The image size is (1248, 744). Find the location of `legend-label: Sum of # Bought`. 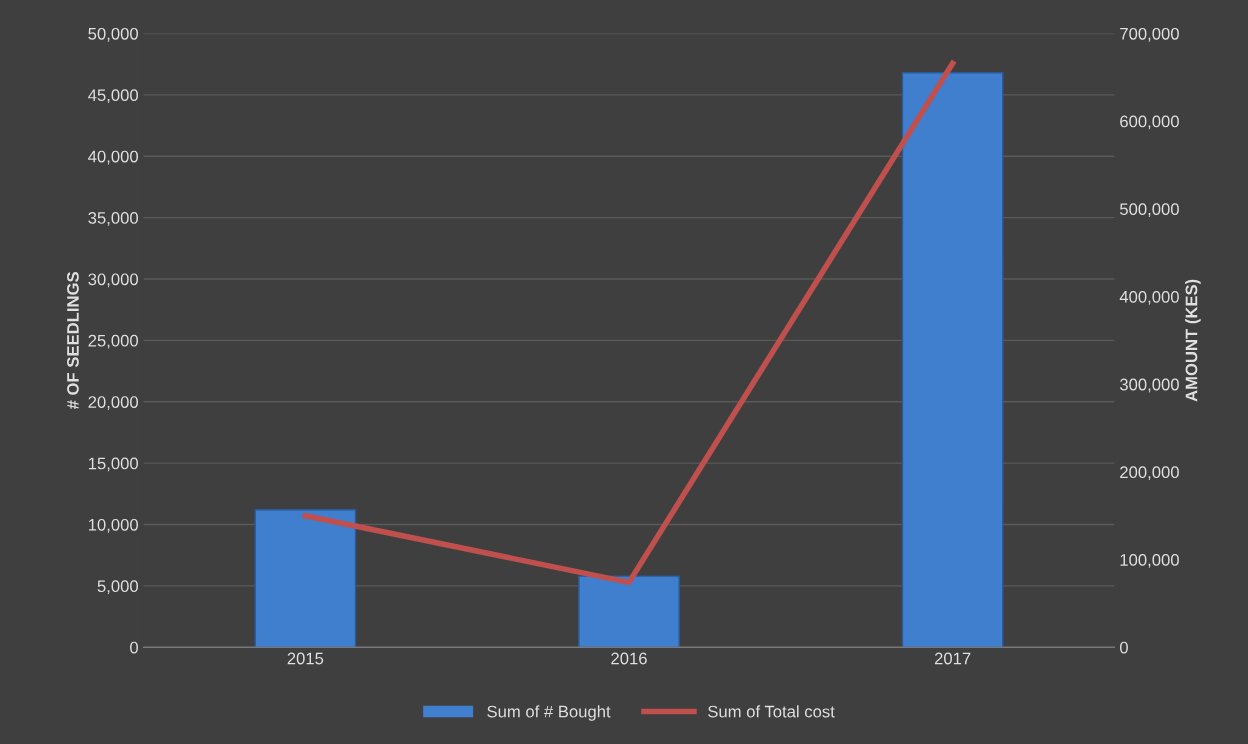

legend-label: Sum of # Bought is located at coordinates (549, 713).